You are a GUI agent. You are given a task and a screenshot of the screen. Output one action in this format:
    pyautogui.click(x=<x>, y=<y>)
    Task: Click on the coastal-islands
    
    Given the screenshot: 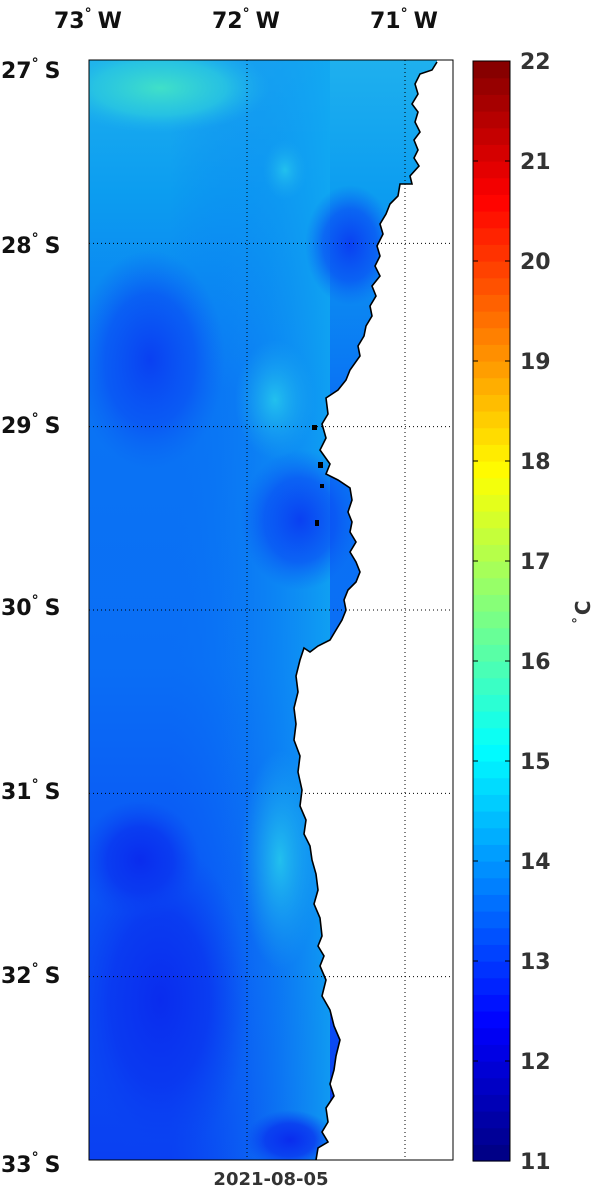 What is the action you would take?
    pyautogui.click(x=318, y=475)
    